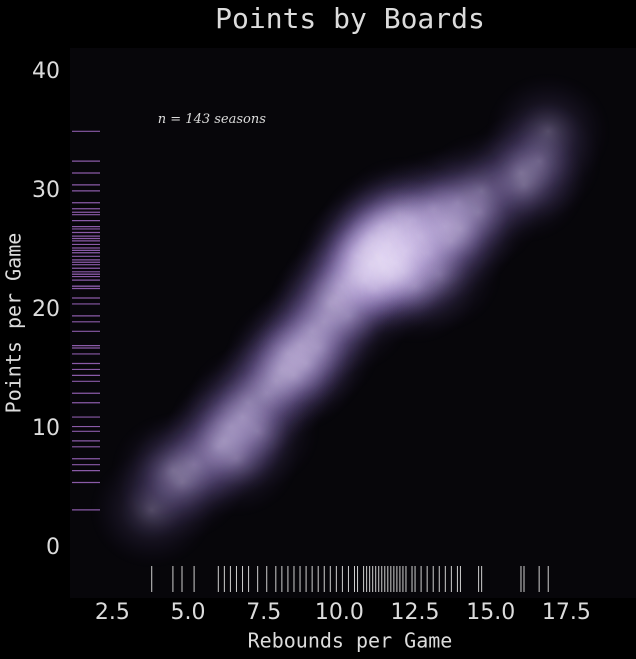 Image resolution: width=636 pixels, height=659 pixels. I want to click on x-axis-label: Rebounds per Game, so click(350, 641).